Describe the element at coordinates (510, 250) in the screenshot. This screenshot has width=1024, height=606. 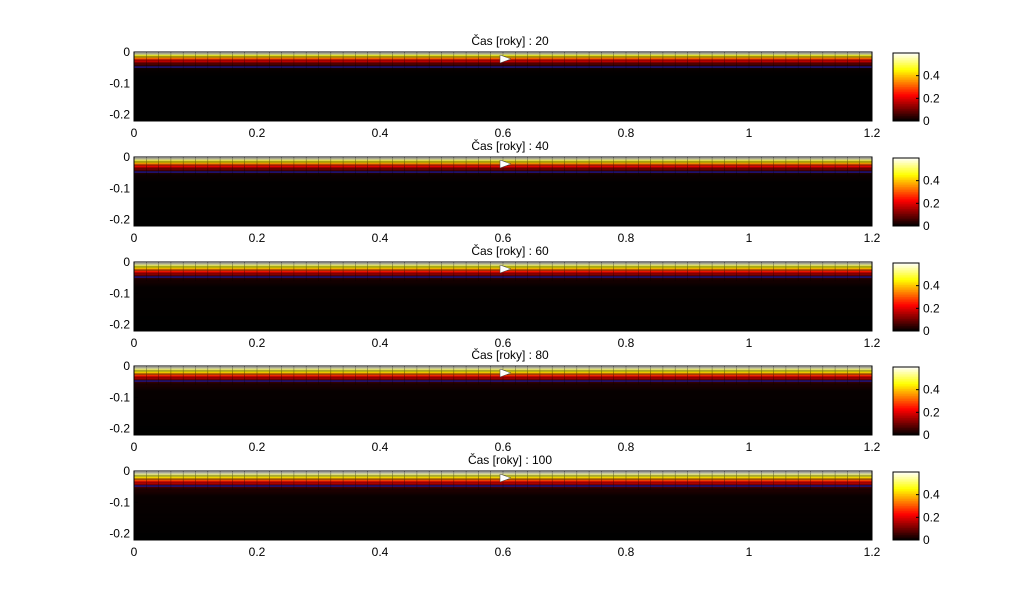
I see `panel-title: Čas [roky] : 60` at that location.